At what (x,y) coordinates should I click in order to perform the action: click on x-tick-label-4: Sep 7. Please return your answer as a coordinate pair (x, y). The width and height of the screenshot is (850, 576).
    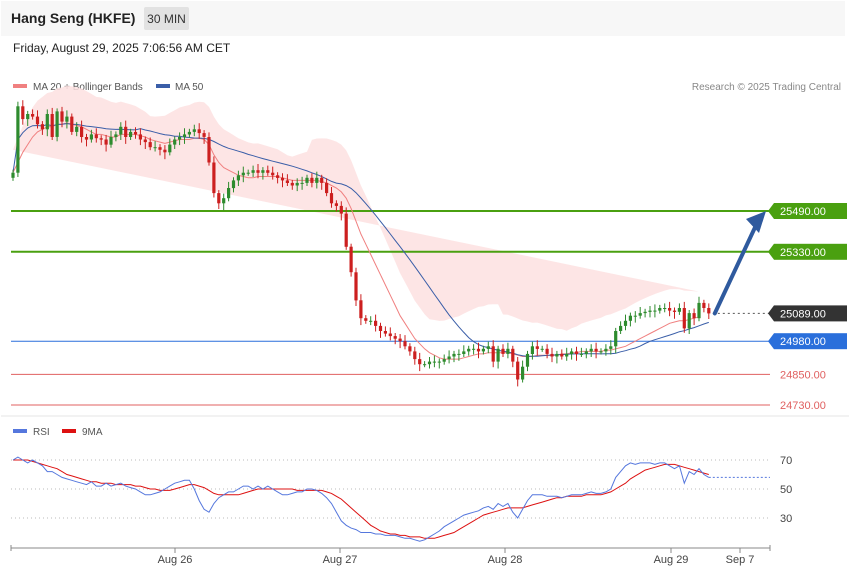
    Looking at the image, I should click on (740, 560).